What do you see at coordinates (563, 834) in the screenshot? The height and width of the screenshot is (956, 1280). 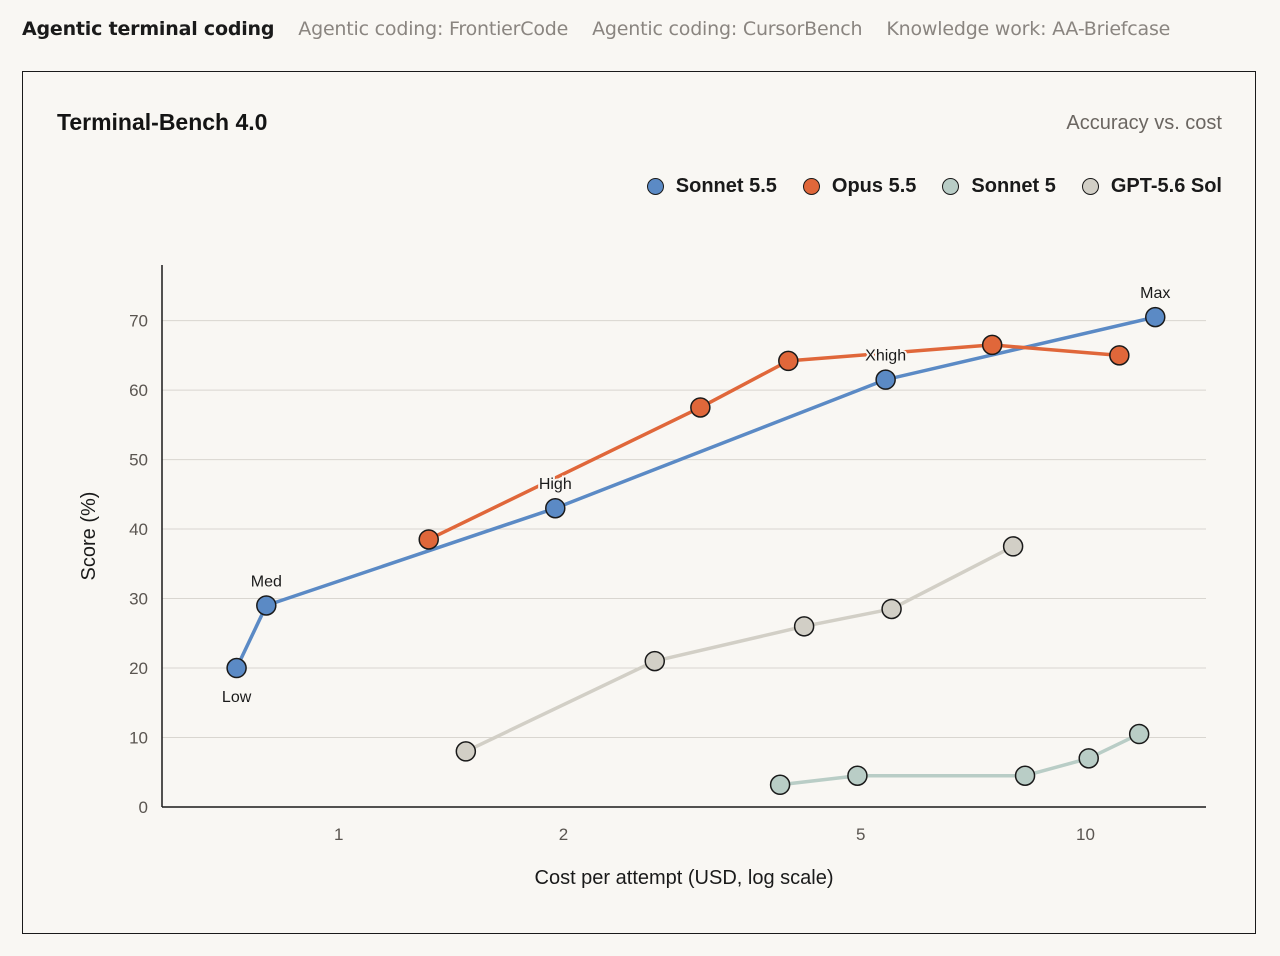 I see `x-tick-label: 2` at bounding box center [563, 834].